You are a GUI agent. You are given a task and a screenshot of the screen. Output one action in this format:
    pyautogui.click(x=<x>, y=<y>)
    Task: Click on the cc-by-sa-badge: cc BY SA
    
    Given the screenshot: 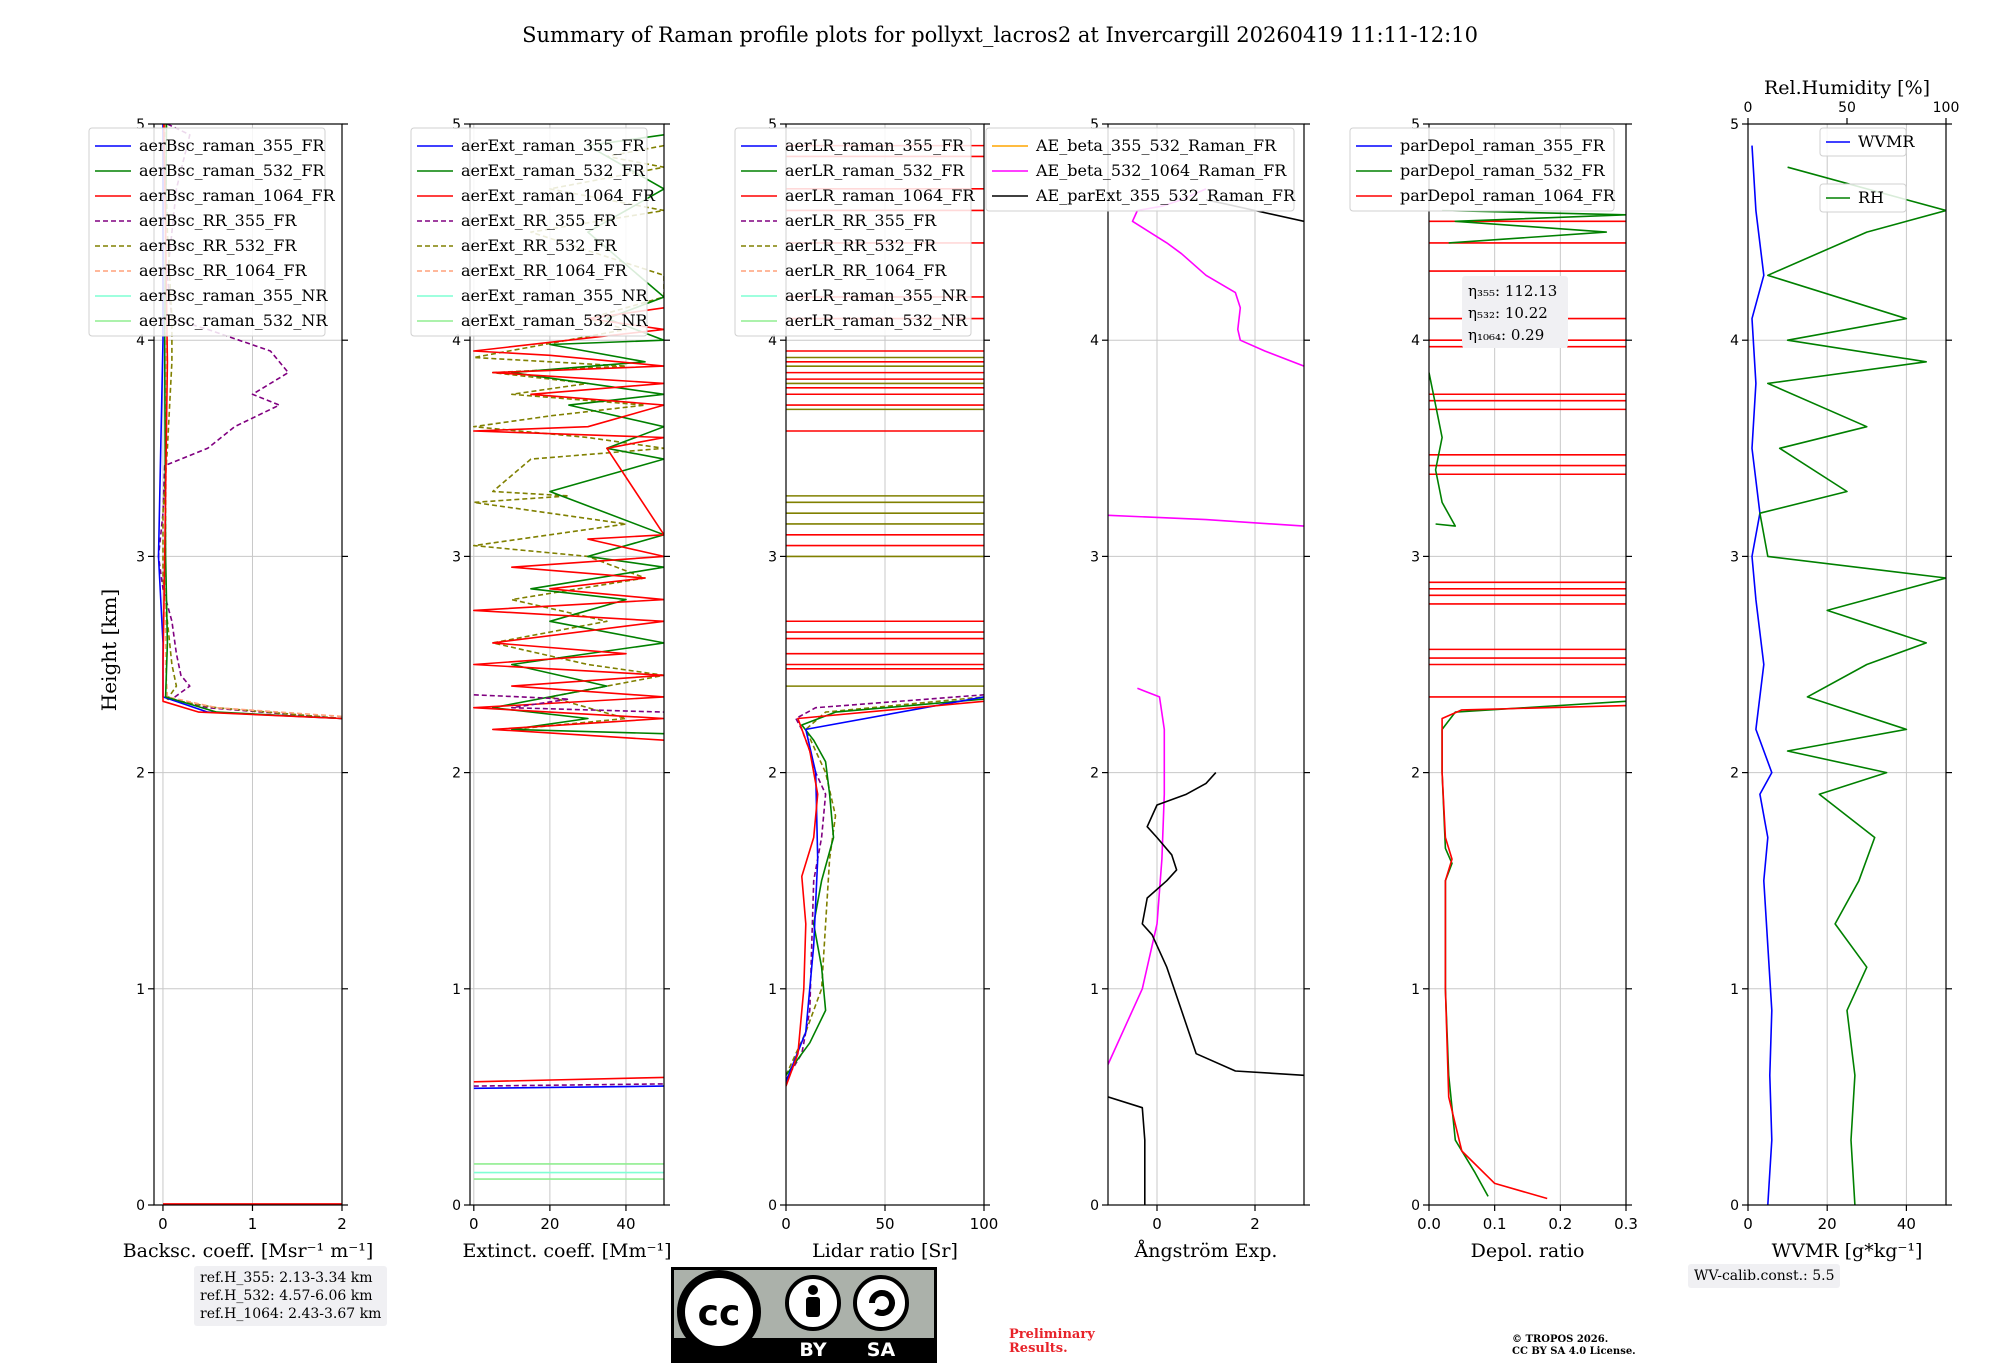 What is the action you would take?
    pyautogui.click(x=804, y=1315)
    